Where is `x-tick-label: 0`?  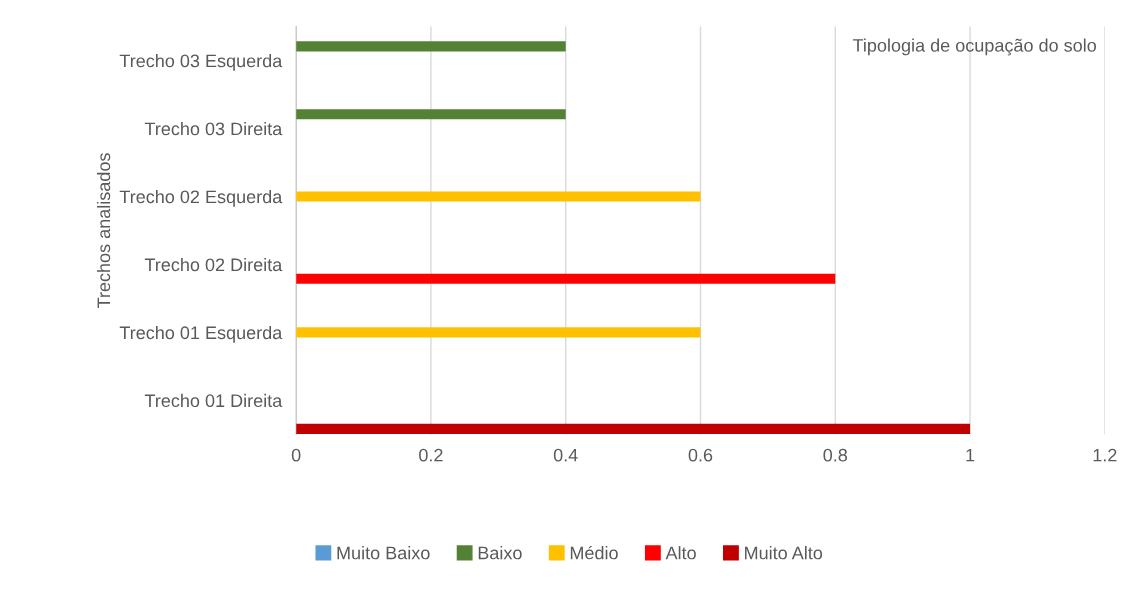 x-tick-label: 0 is located at coordinates (296, 455).